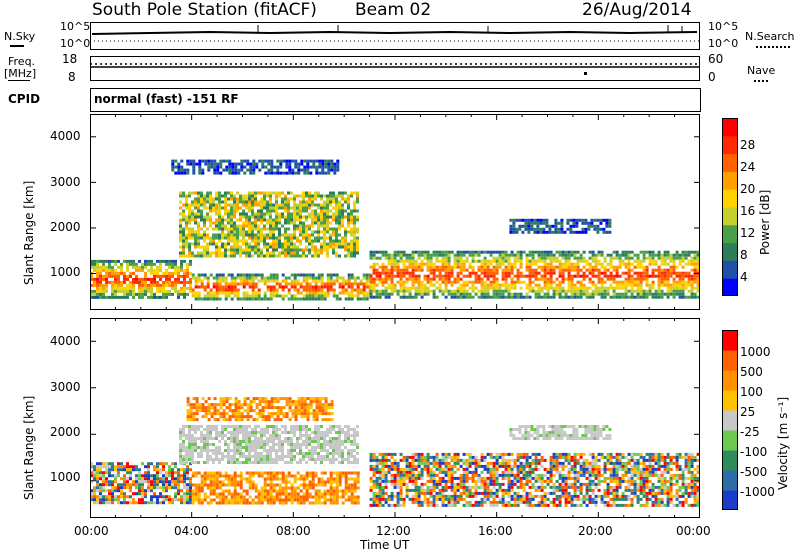 This screenshot has height=554, width=800. What do you see at coordinates (748, 167) in the screenshot?
I see `power-cbar-tick-24: 24` at bounding box center [748, 167].